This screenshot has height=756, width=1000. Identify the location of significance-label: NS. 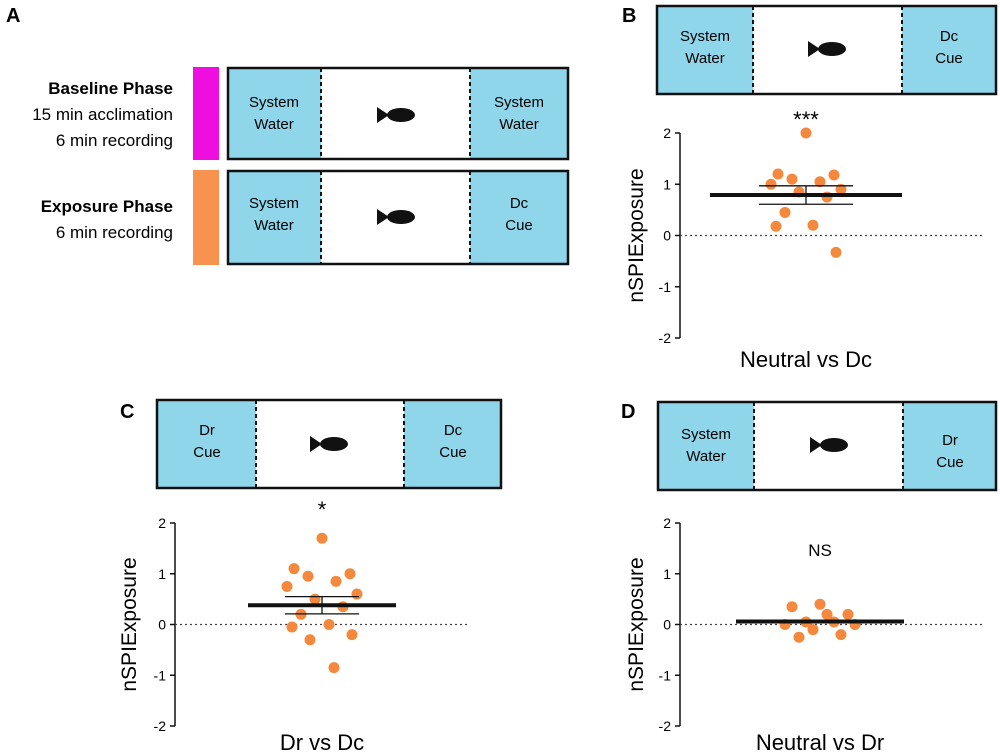
(820, 550).